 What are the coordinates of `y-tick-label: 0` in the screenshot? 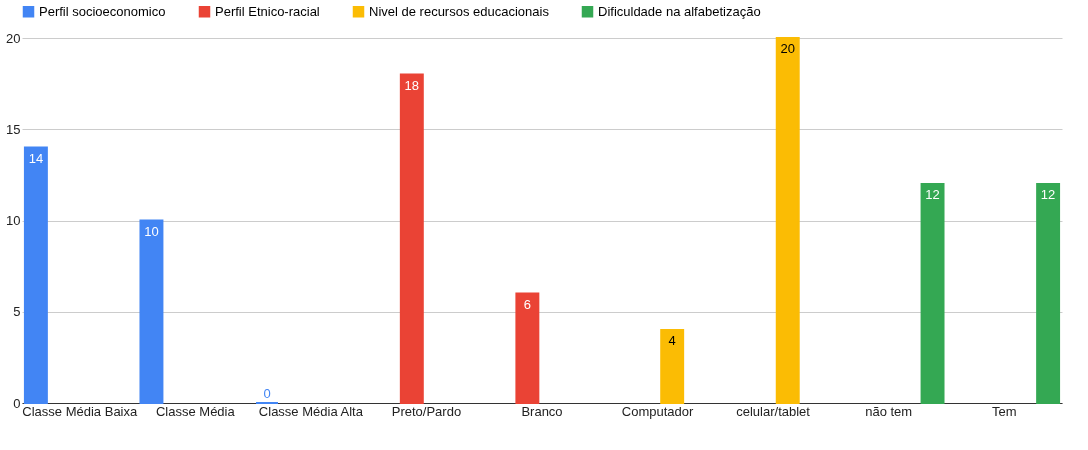 It's located at (17, 403).